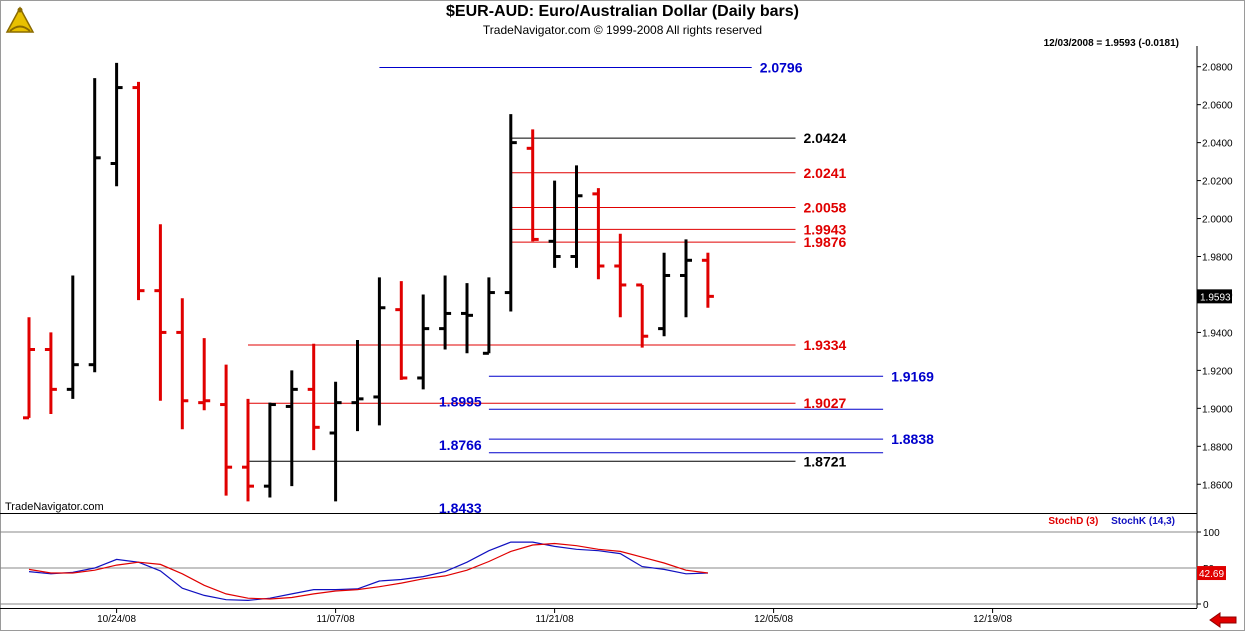 Image resolution: width=1245 pixels, height=631 pixels. Describe the element at coordinates (460, 401) in the screenshot. I see `level-label: 1.8995` at that location.